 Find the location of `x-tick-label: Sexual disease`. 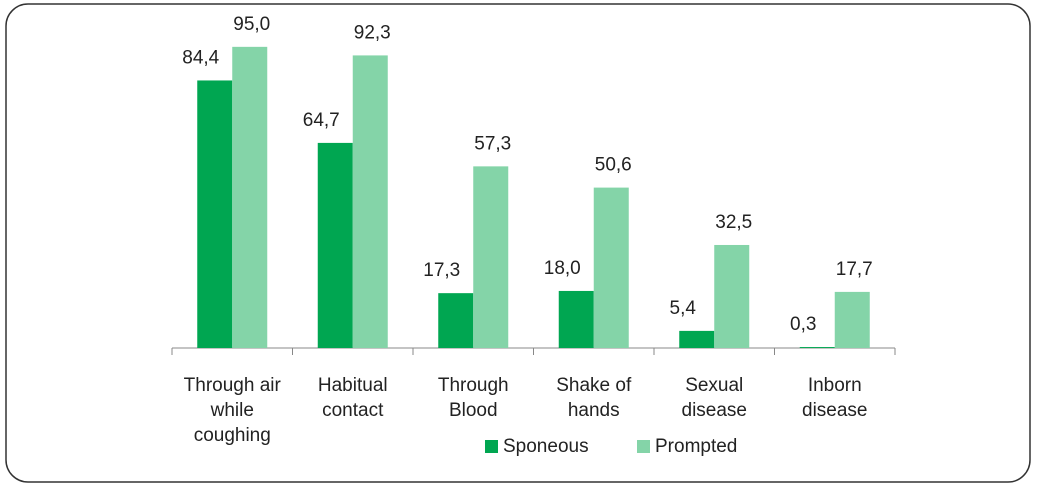

x-tick-label: Sexual disease is located at coordinates (714, 398).